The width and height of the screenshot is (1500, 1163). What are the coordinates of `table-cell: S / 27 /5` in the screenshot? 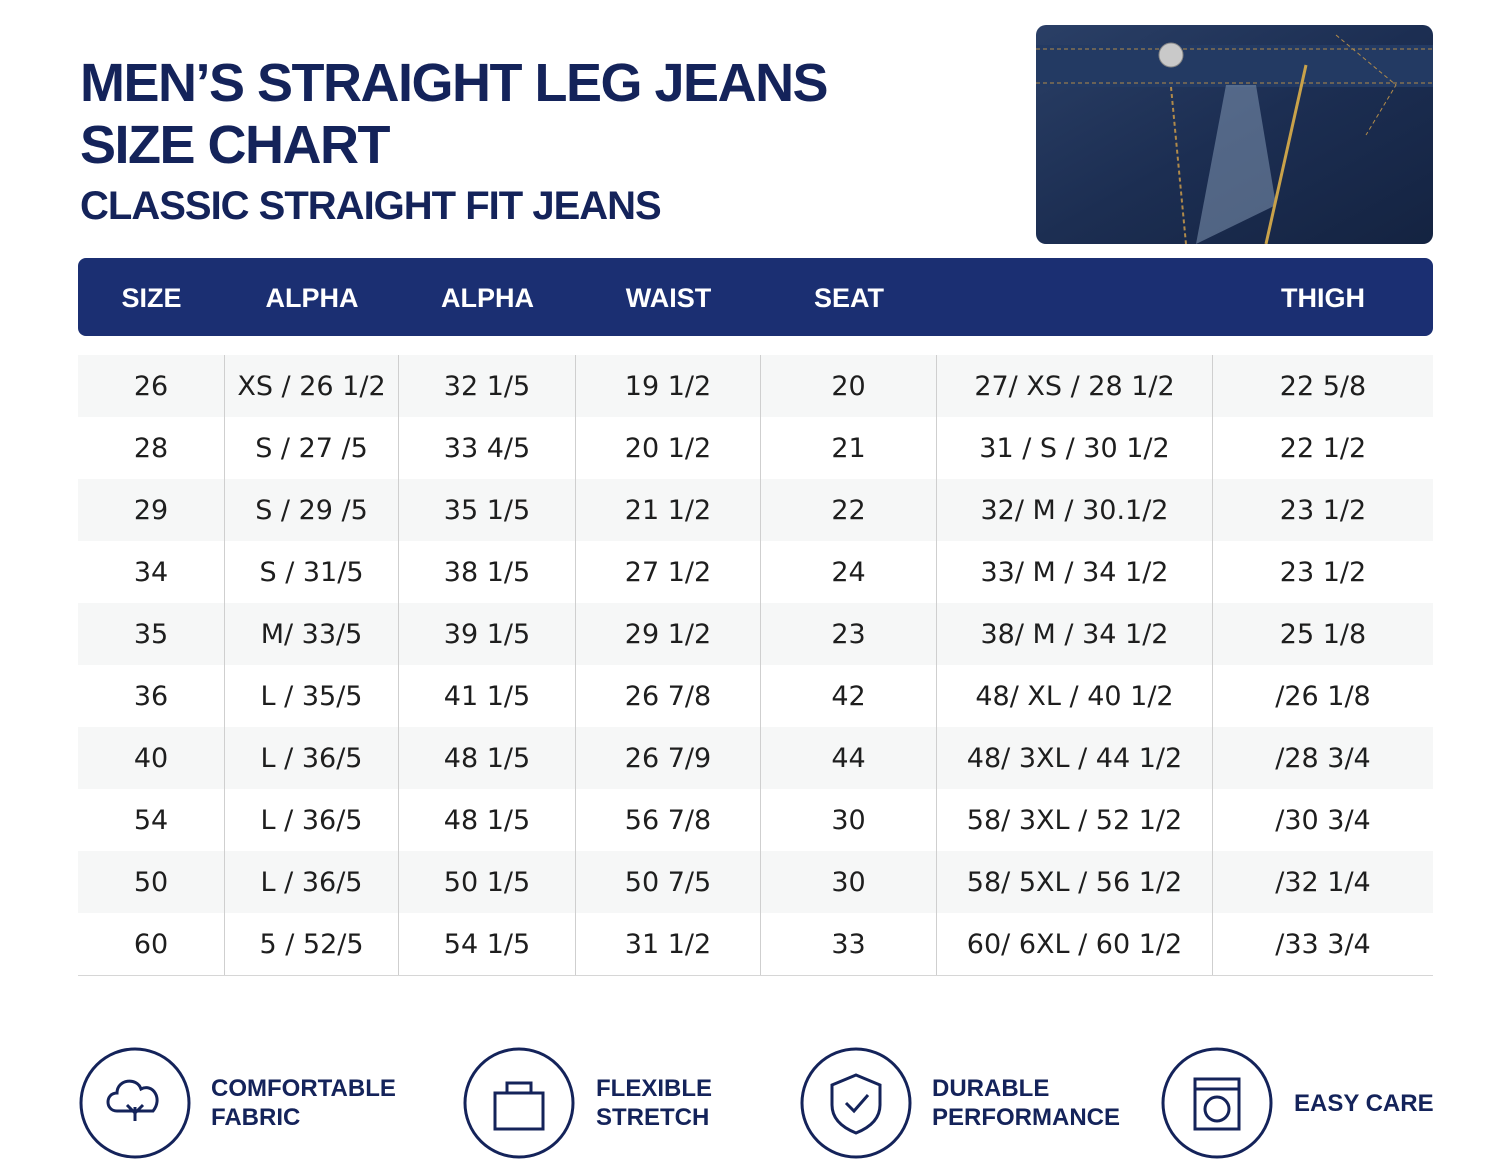 It's located at (312, 448).